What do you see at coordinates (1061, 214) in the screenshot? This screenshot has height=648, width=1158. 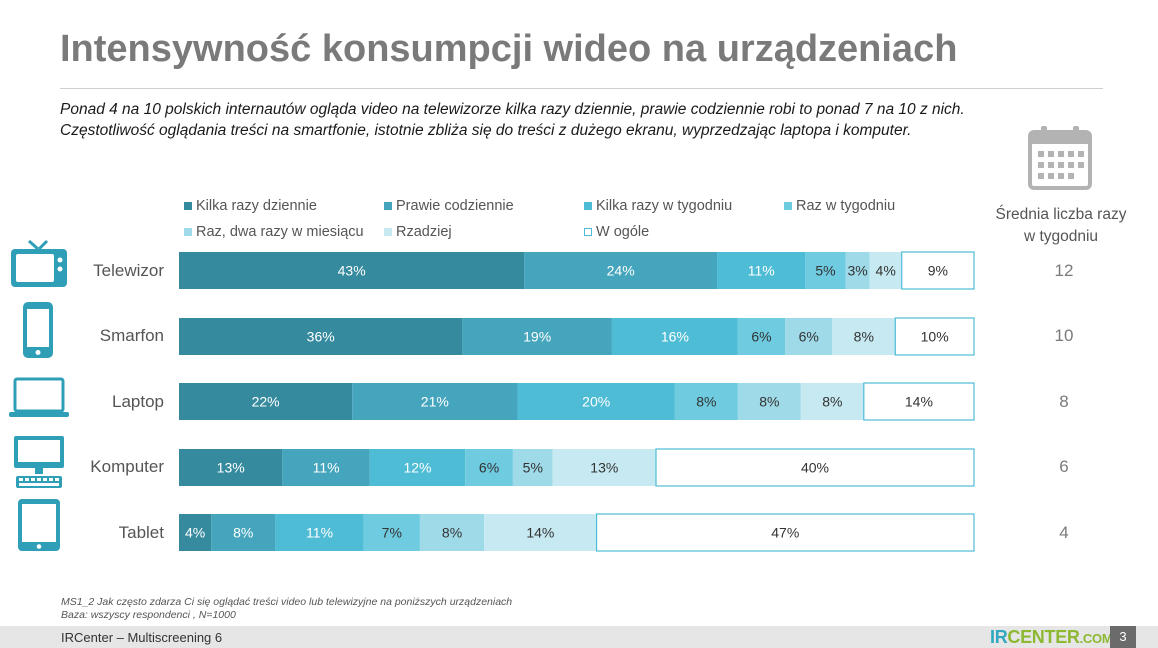 I see `avg-header-line: Średnia liczba razy` at bounding box center [1061, 214].